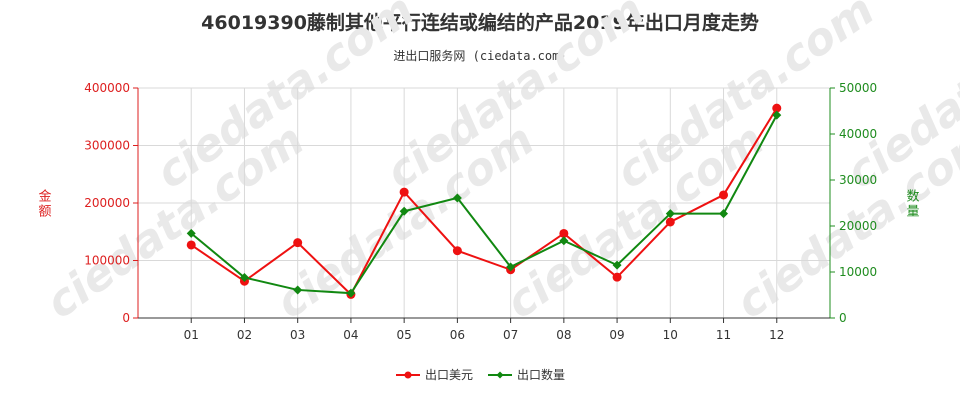  Describe the element at coordinates (563, 335) in the screenshot. I see `x-tick-label: 08` at that location.